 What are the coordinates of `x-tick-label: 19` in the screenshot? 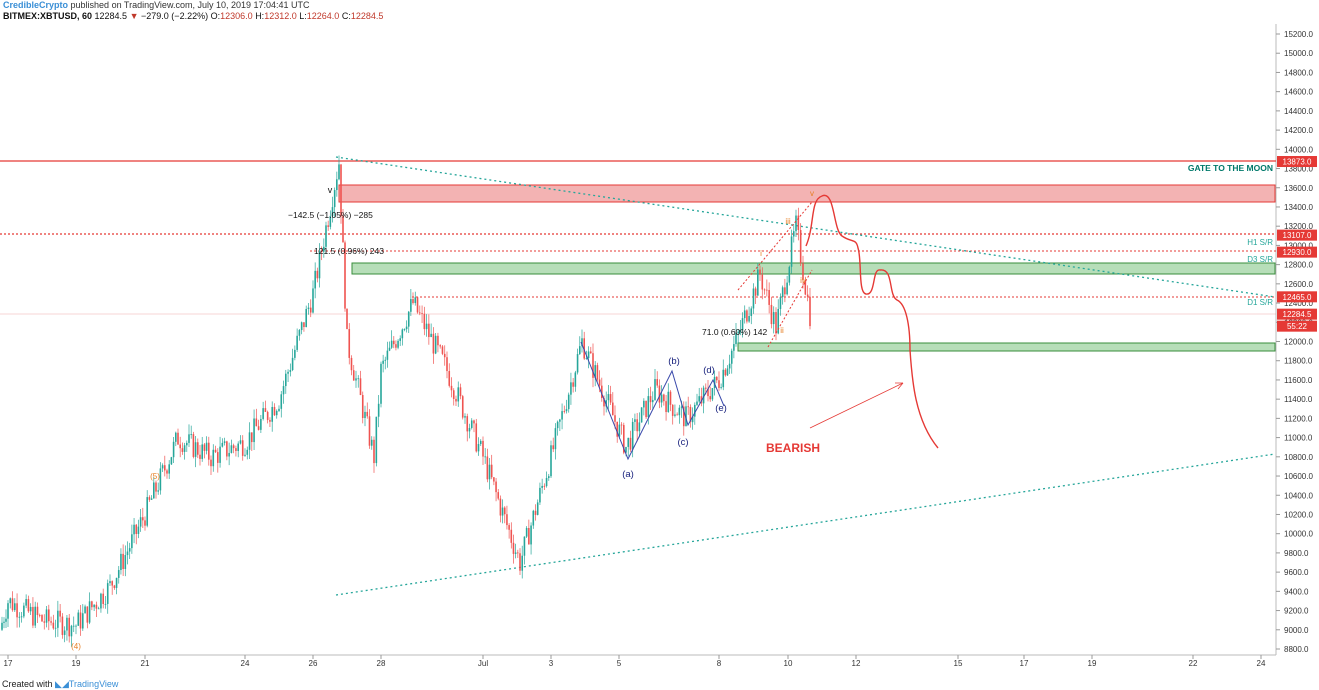 It's located at (76, 663).